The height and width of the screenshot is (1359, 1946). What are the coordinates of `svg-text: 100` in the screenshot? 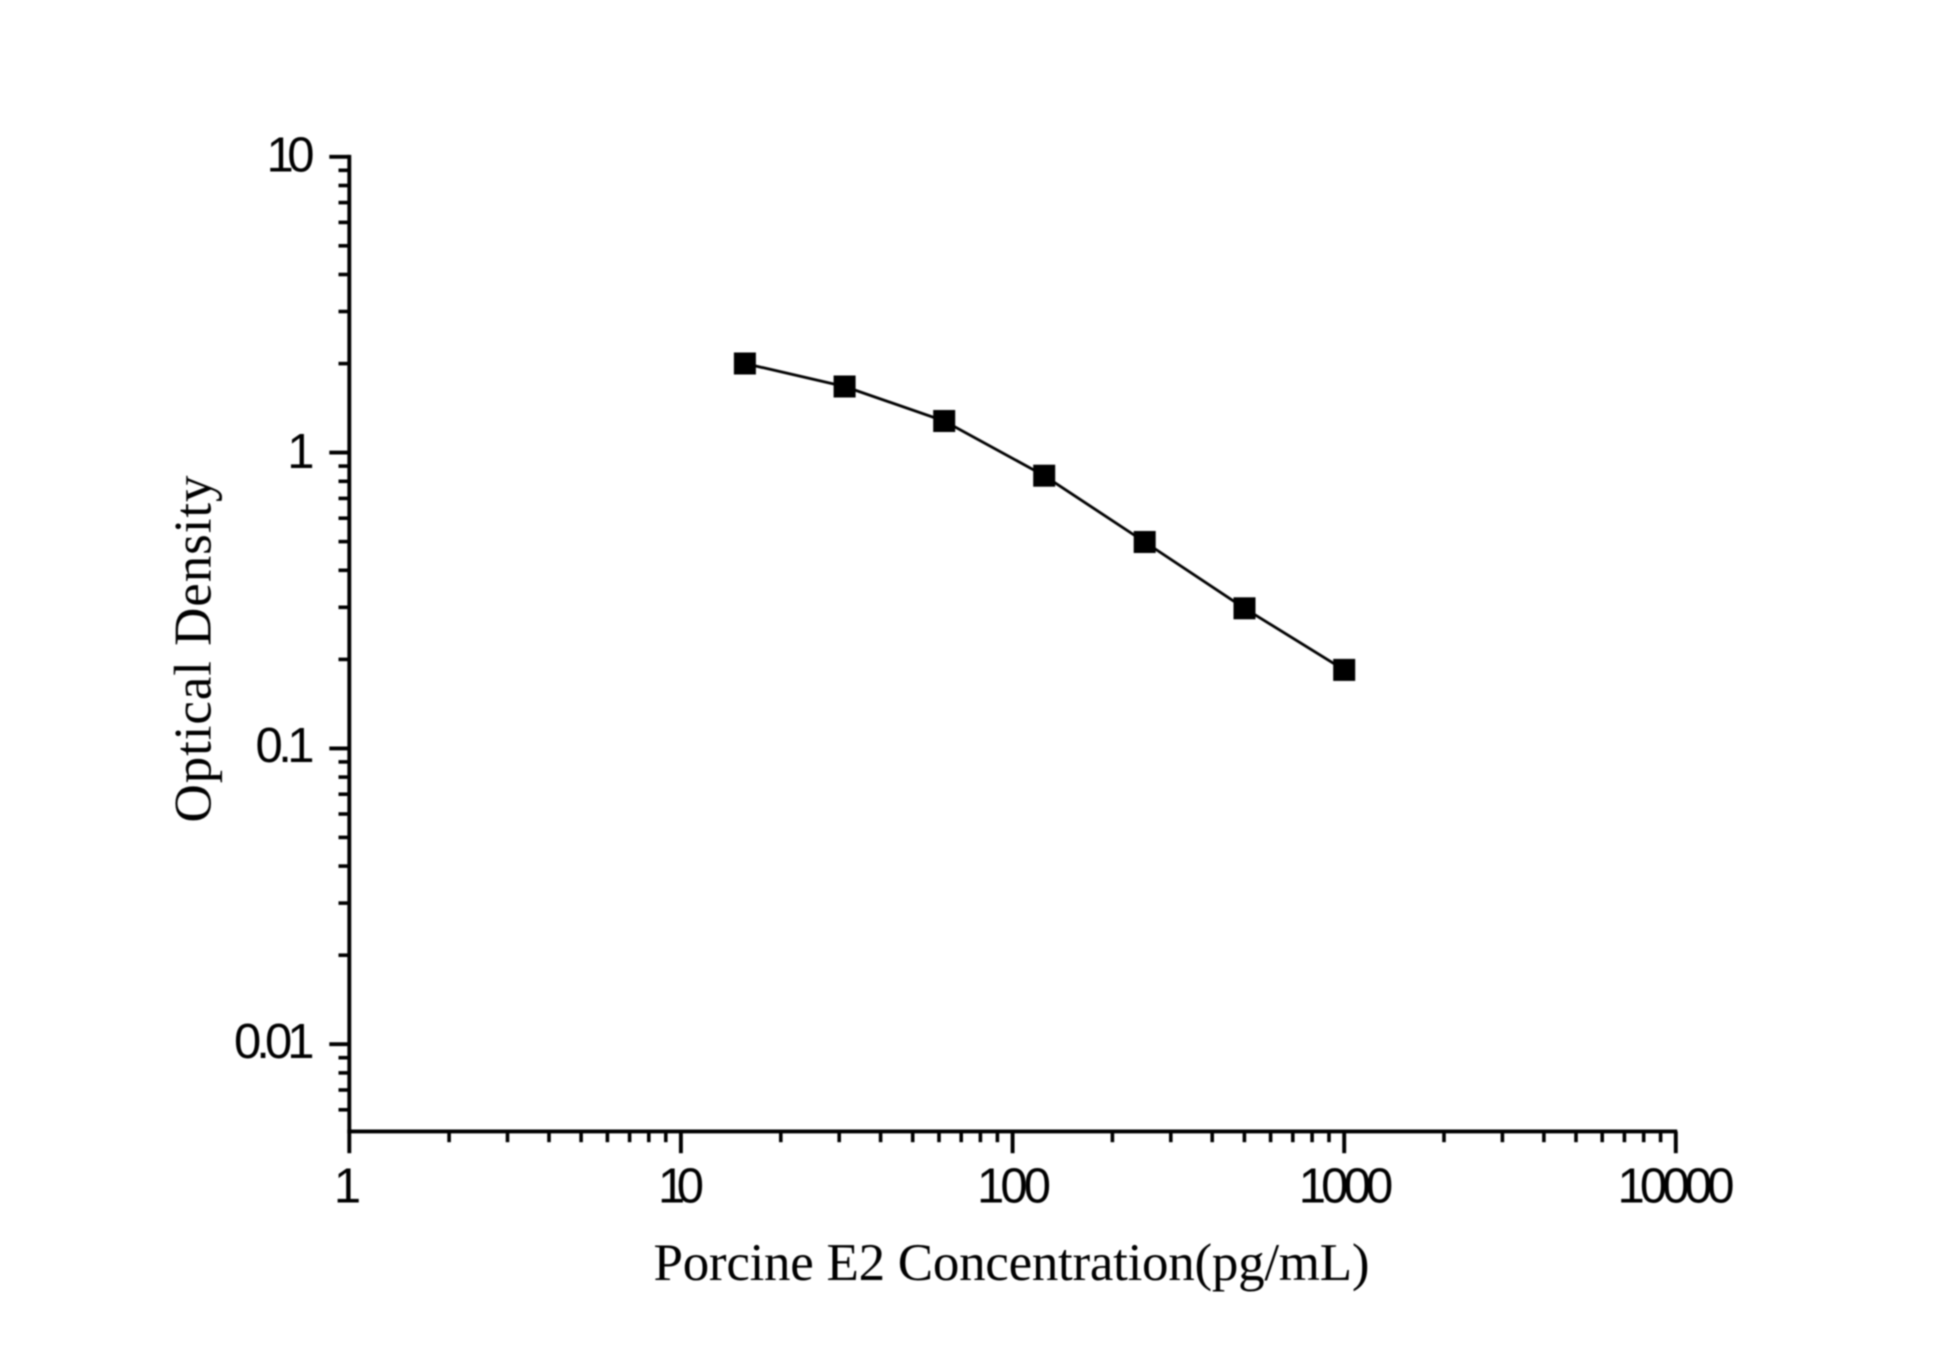 It's located at (1014, 1186).